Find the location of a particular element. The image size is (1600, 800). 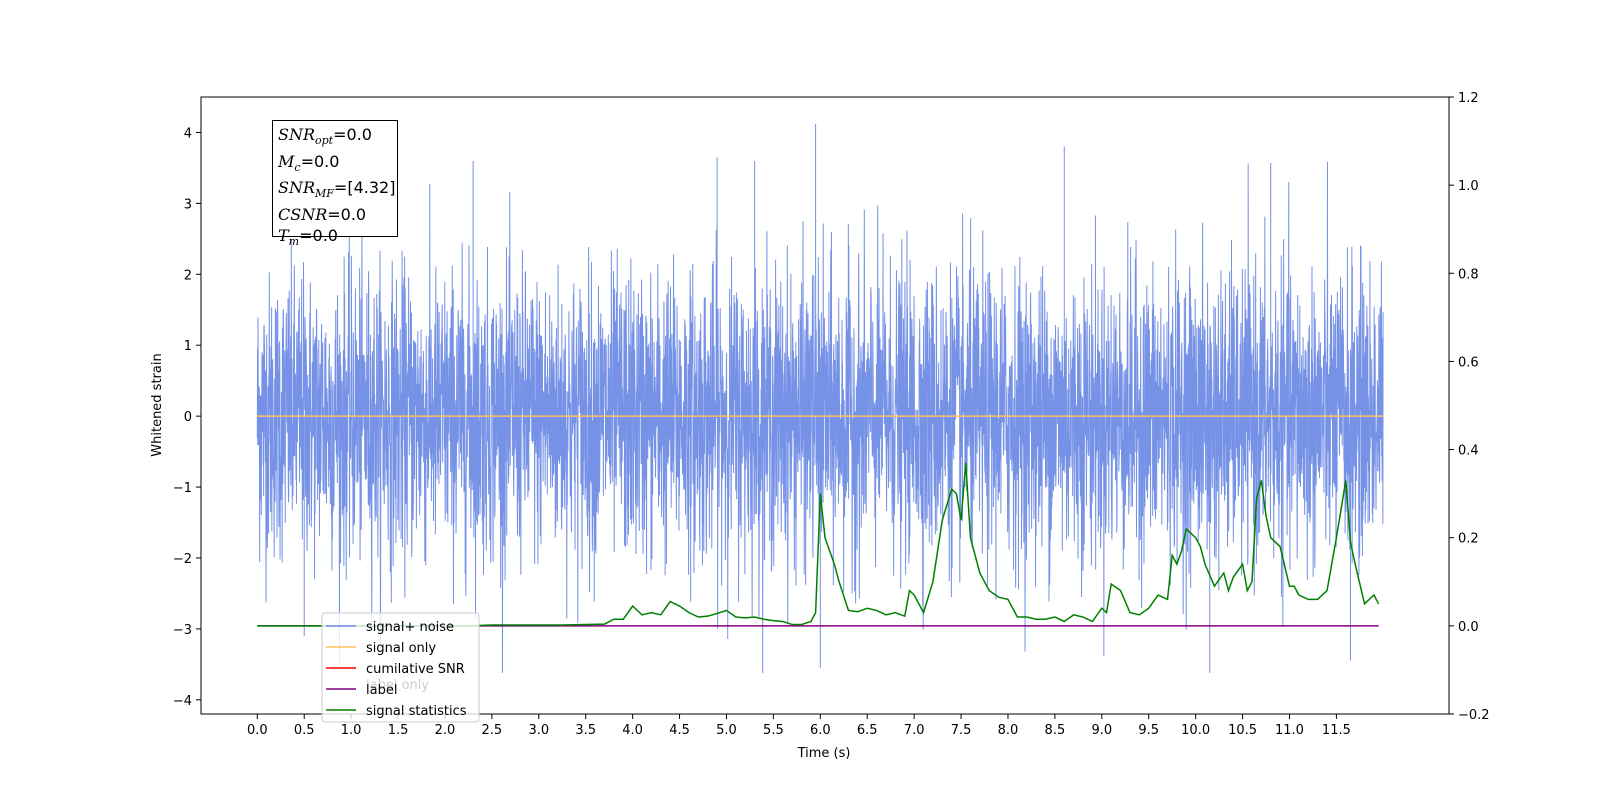

x-tick-label: 10.0 is located at coordinates (1195, 730).